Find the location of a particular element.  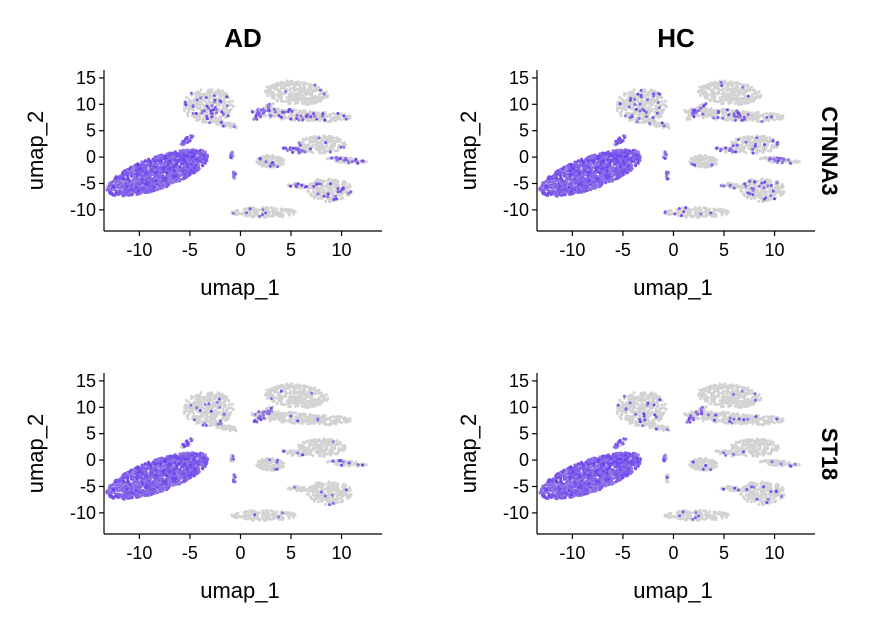

y-tick-label: 10 is located at coordinates (86, 104).